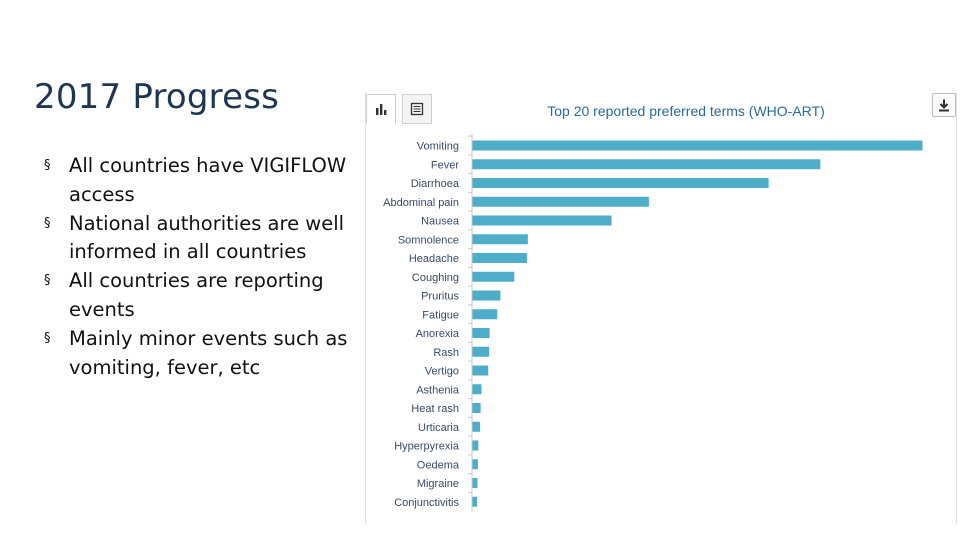  Describe the element at coordinates (196, 295) in the screenshot. I see `bullet-text: All countries are reporting events` at that location.